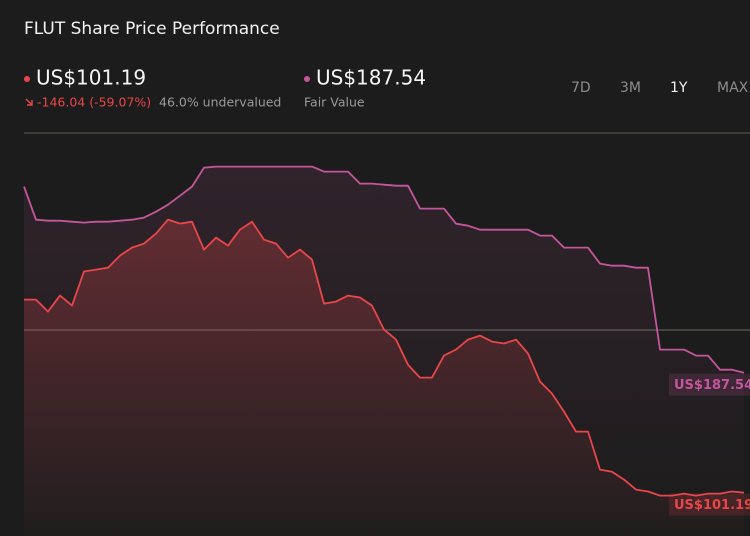 The image size is (750, 536). I want to click on fair-value-label: Fair Value, so click(334, 102).